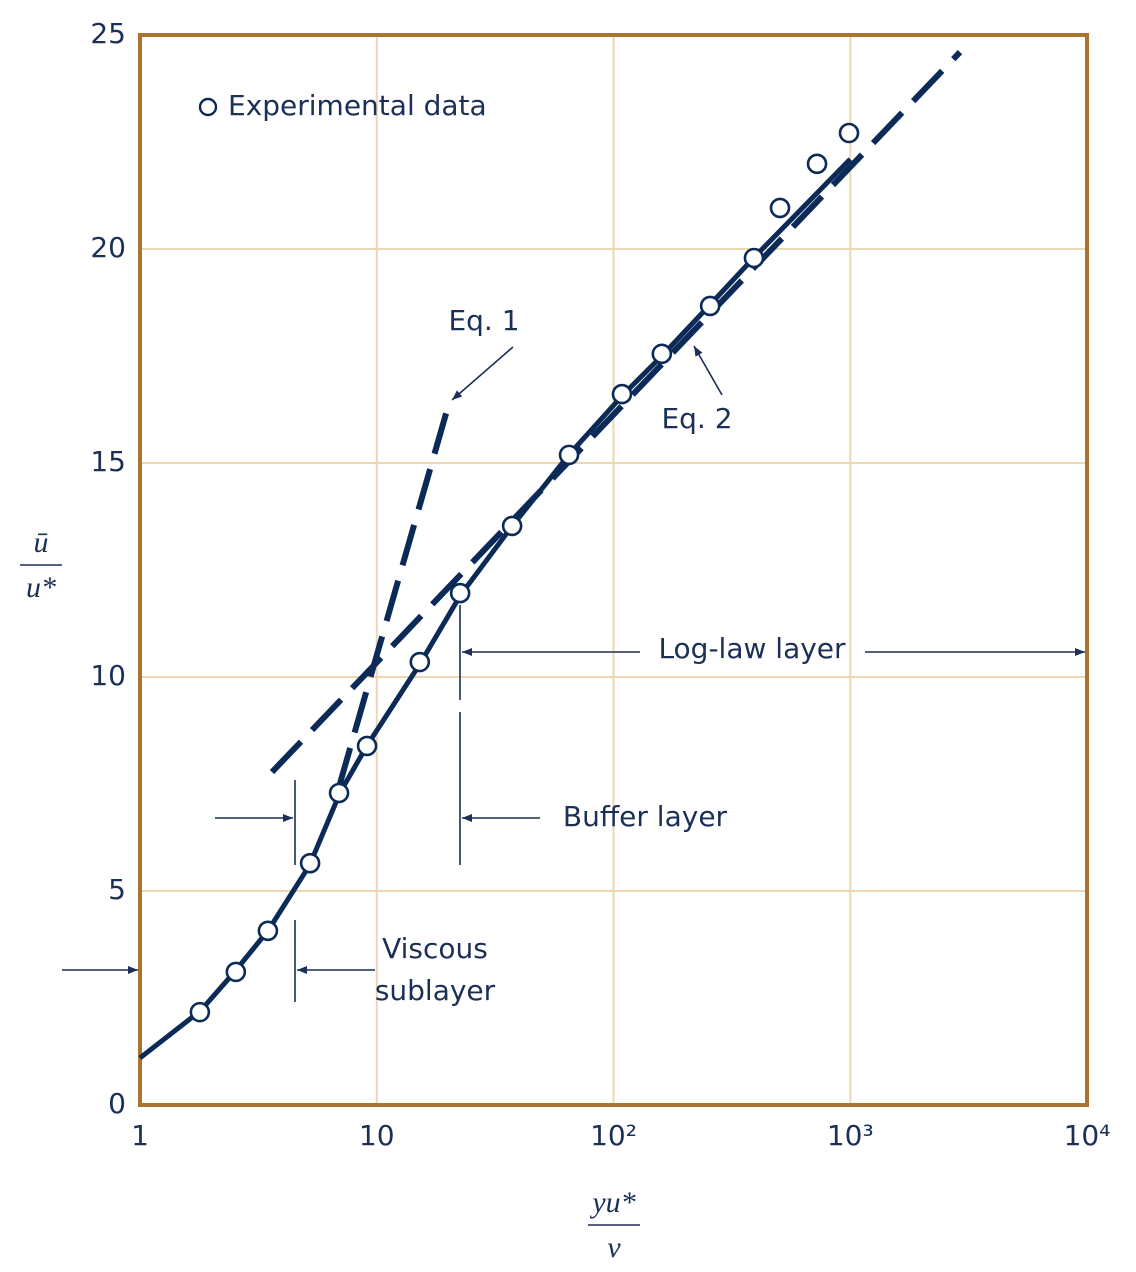  What do you see at coordinates (117, 1103) in the screenshot?
I see `y-tick-label: 0` at bounding box center [117, 1103].